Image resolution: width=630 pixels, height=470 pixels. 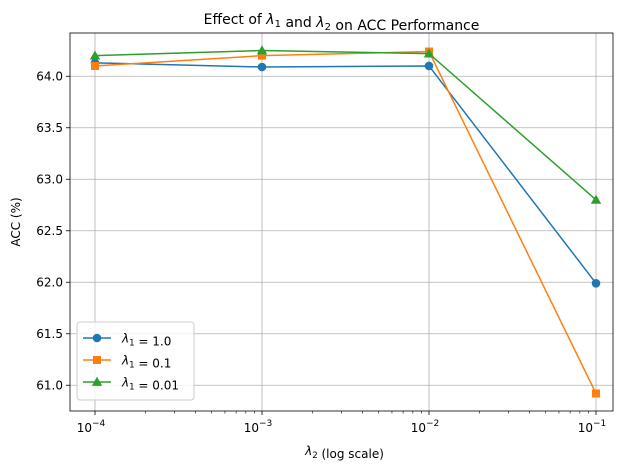 I want to click on legend-item: λ1 = 0.01, so click(x=131, y=383).